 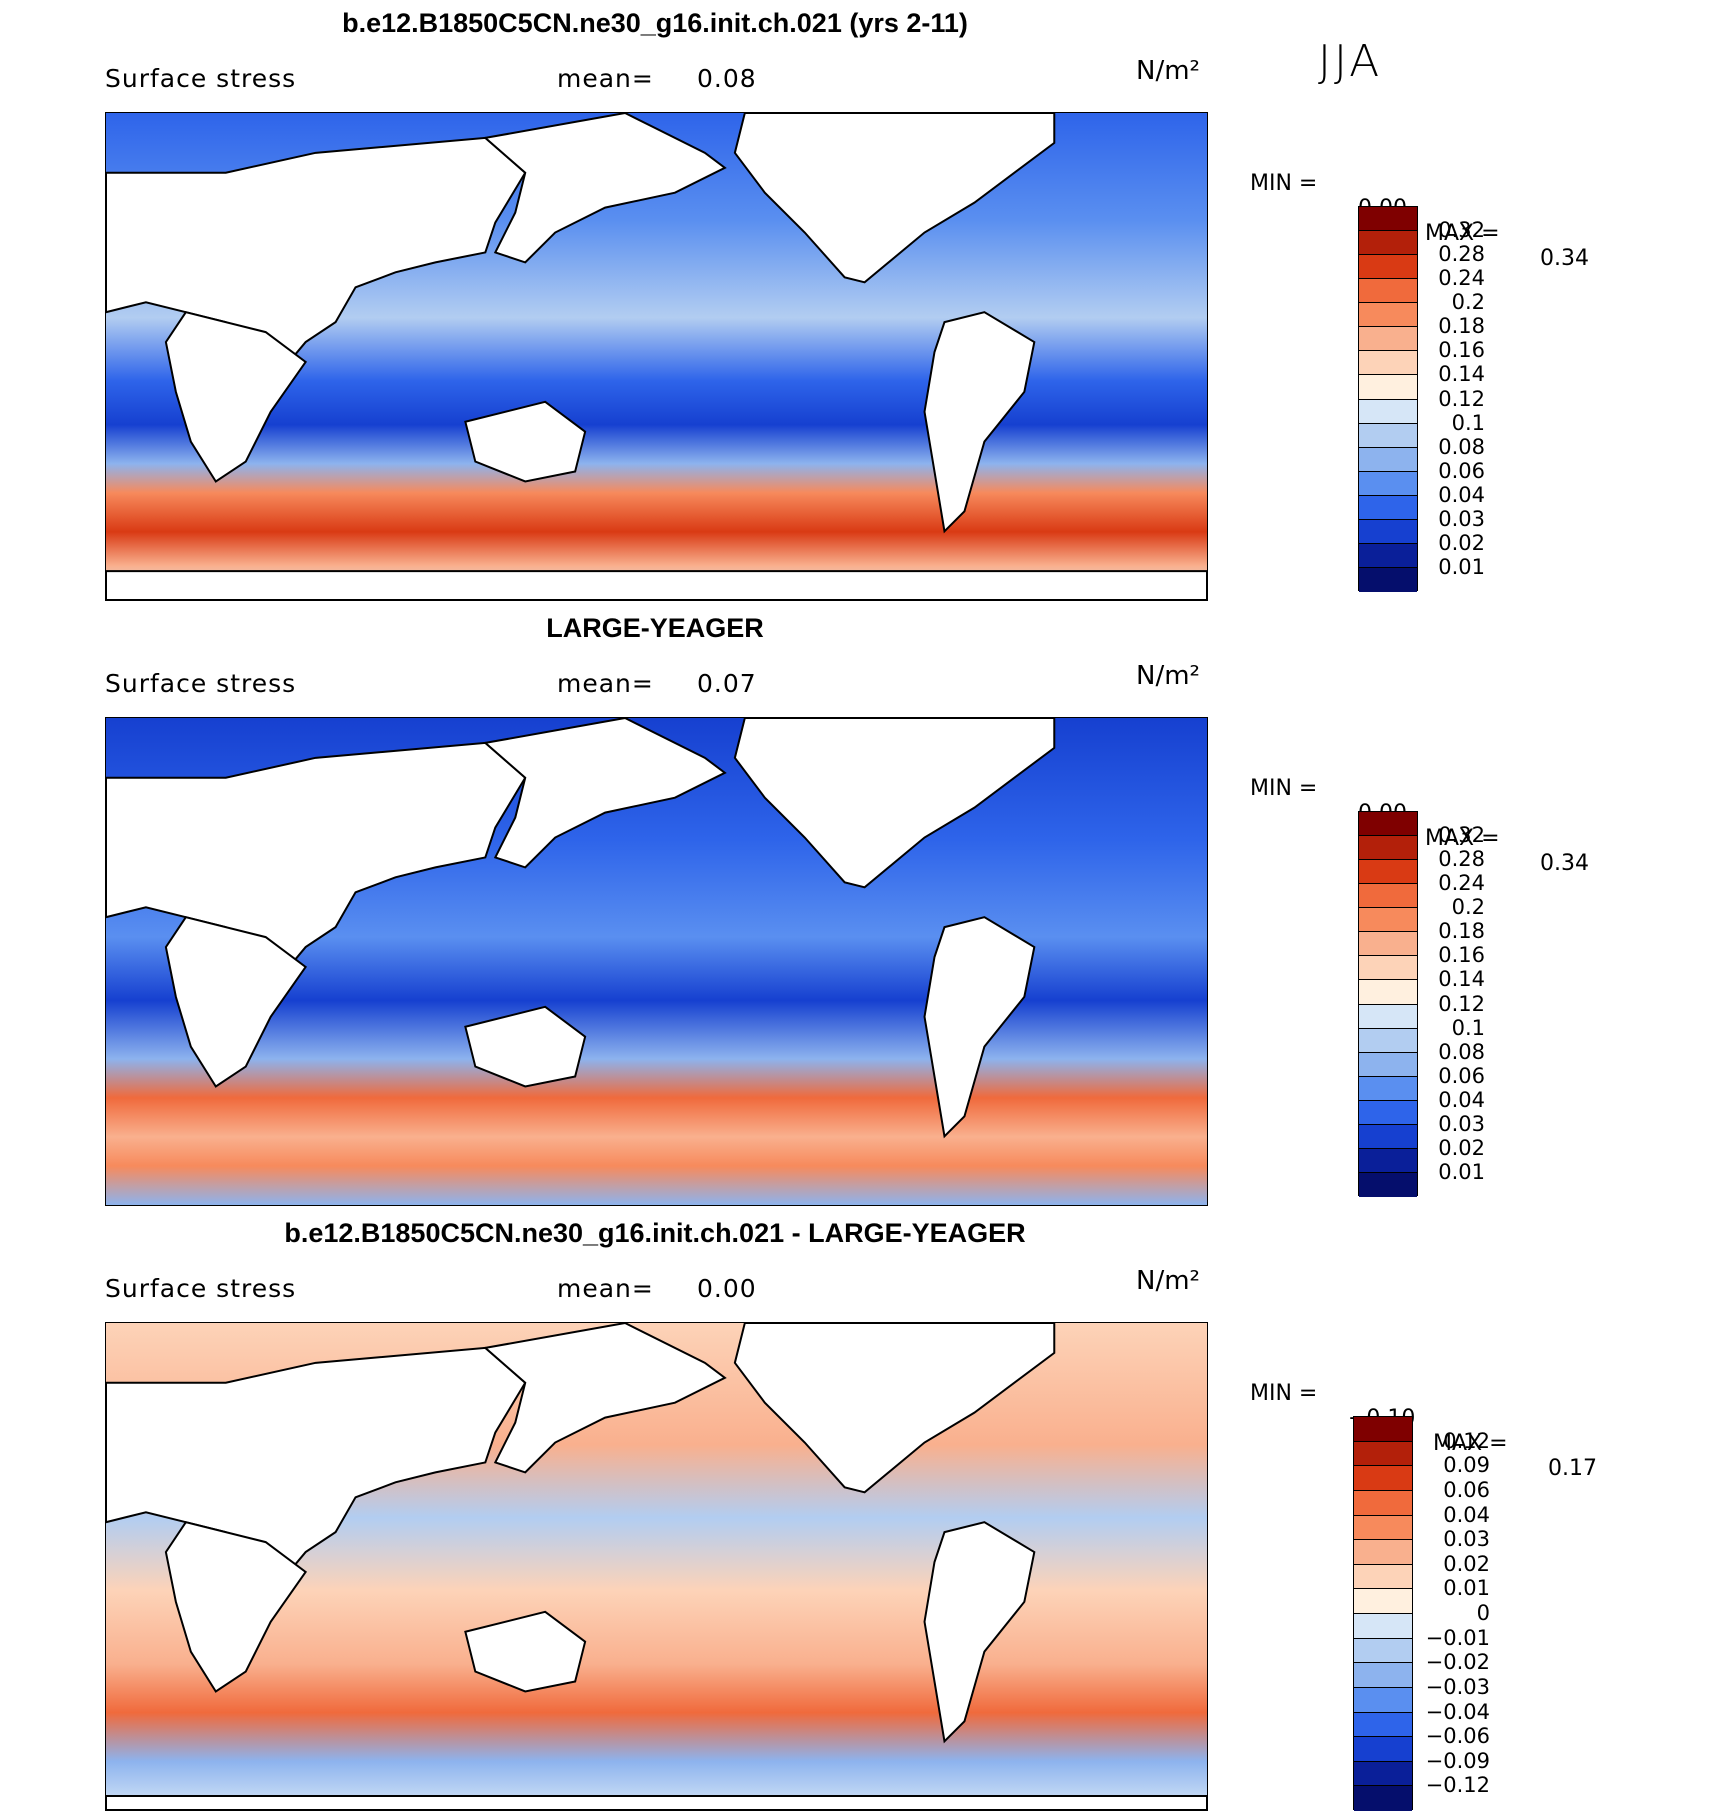 What do you see at coordinates (1350, 61) in the screenshot?
I see `season-label: JJA` at bounding box center [1350, 61].